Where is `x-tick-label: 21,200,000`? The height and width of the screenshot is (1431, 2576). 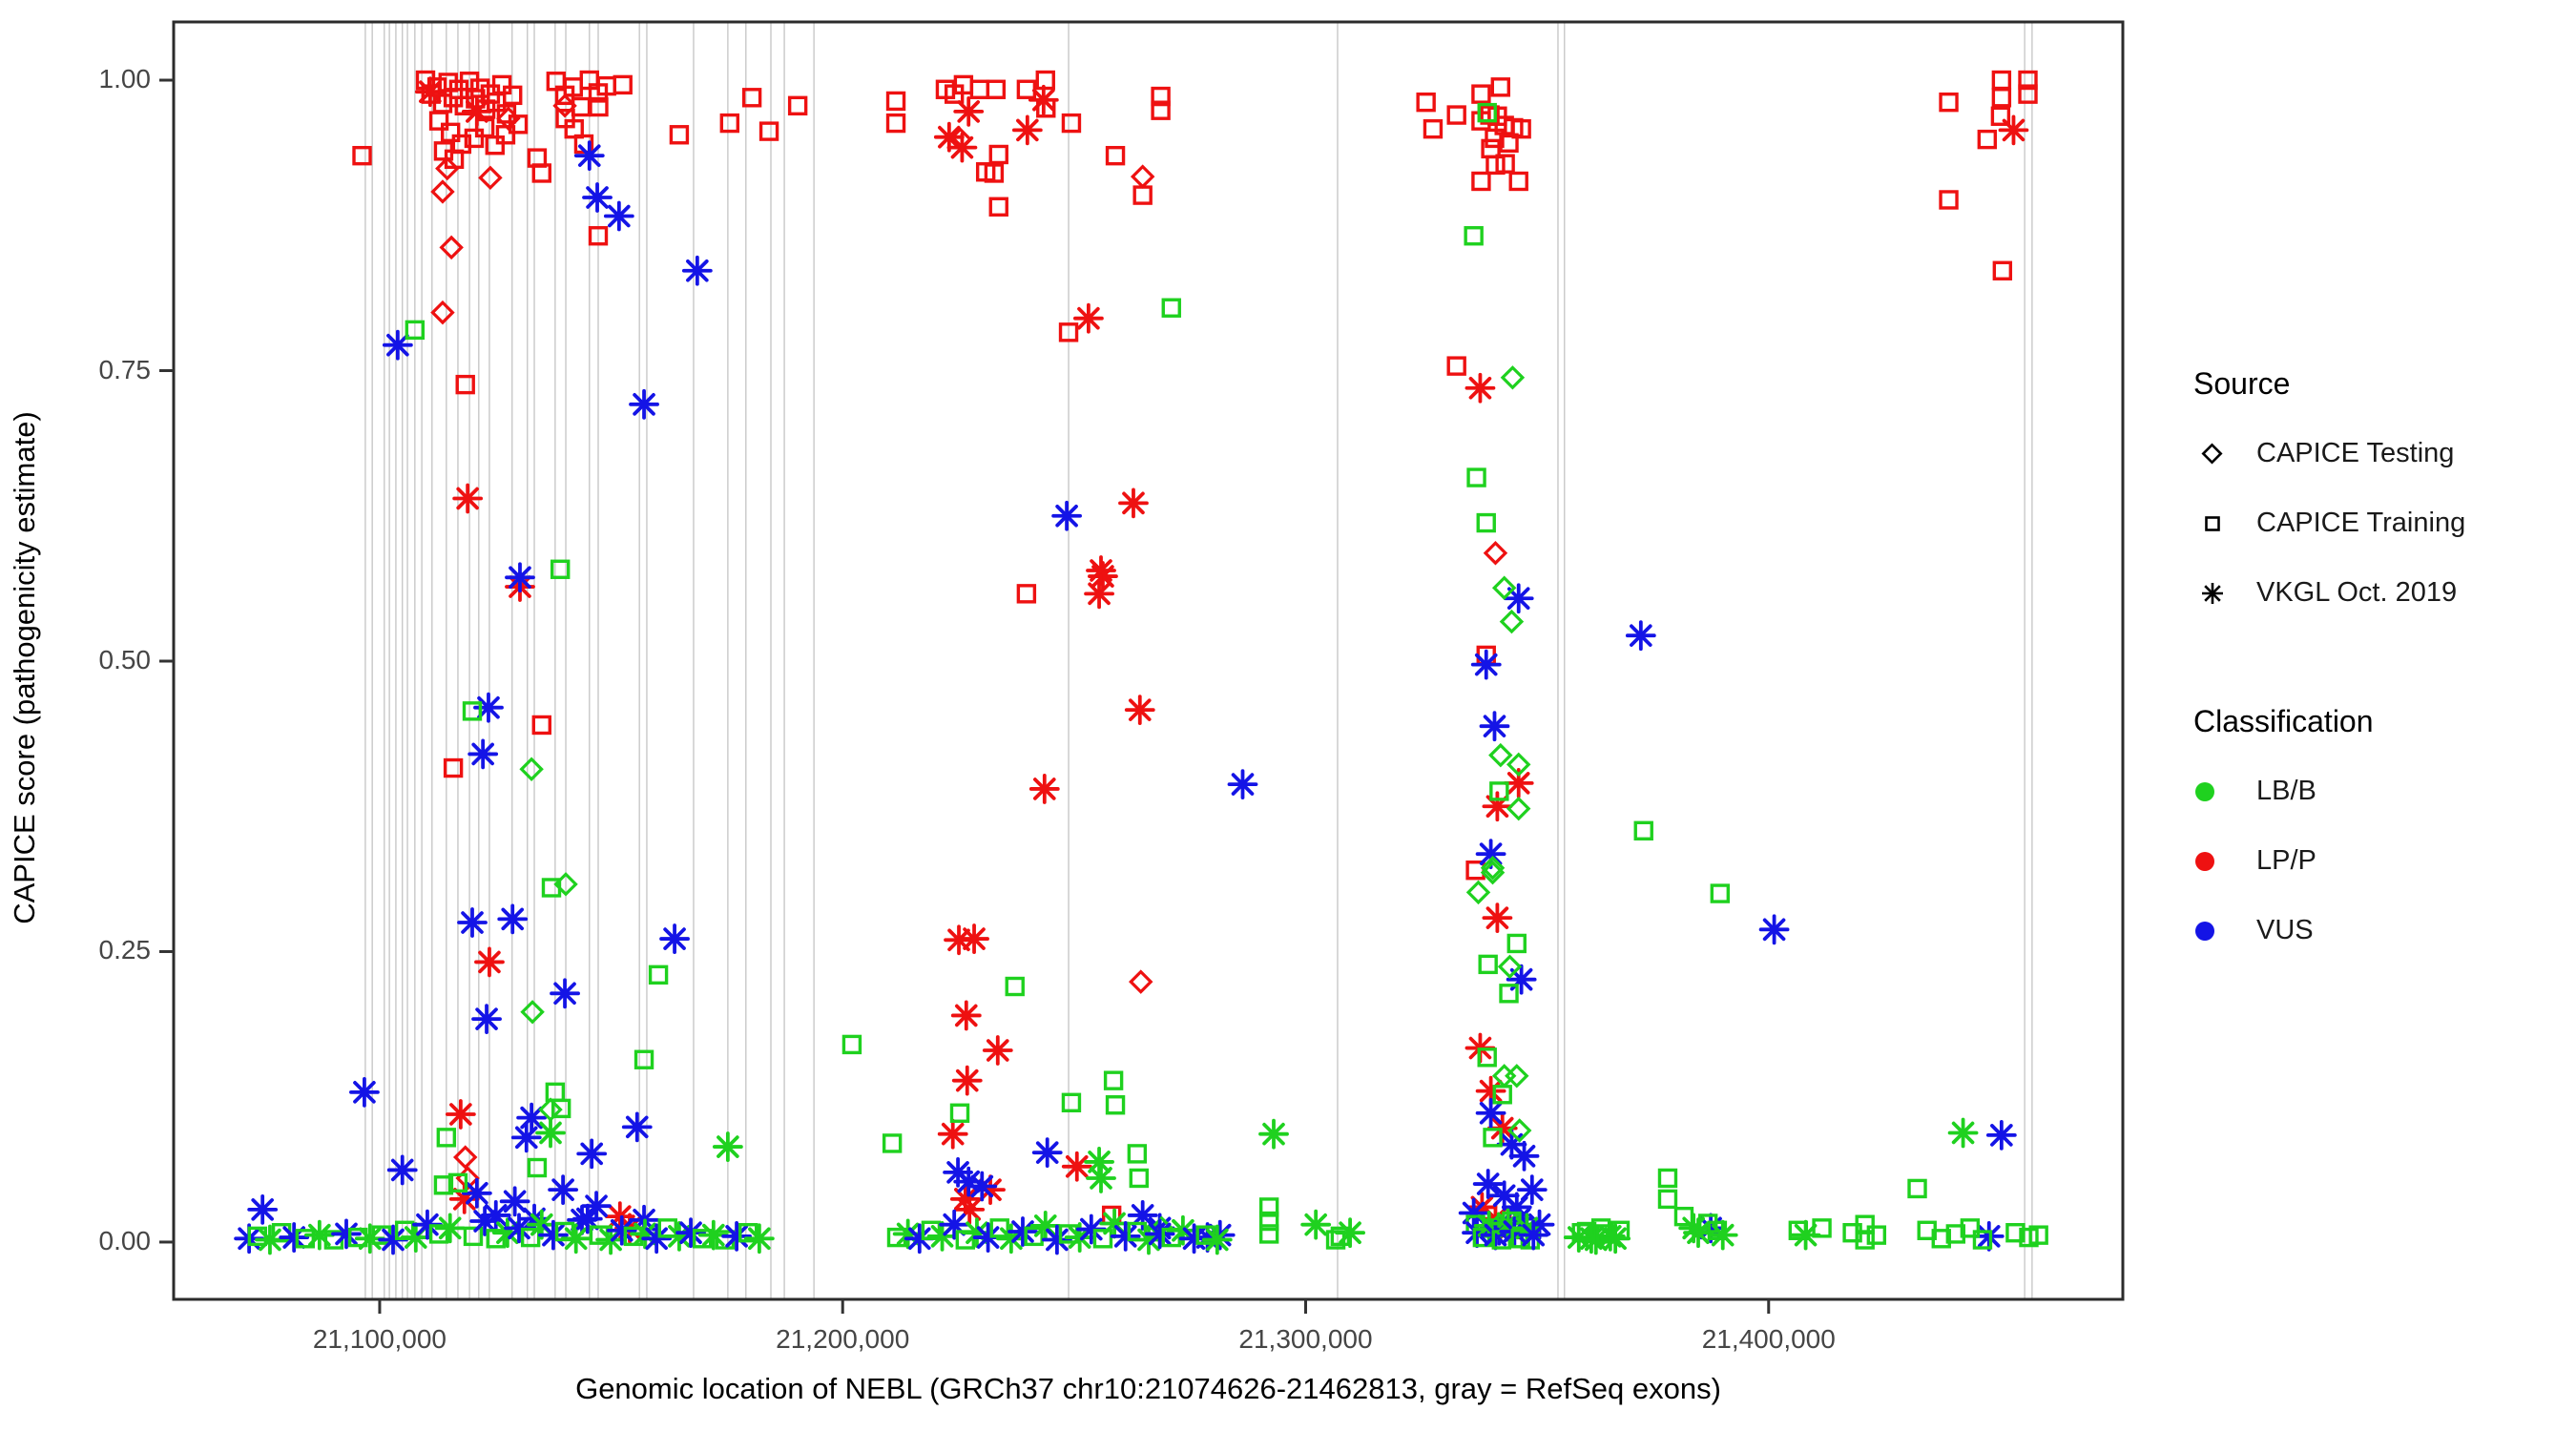
x-tick-label: 21,200,000 is located at coordinates (843, 1339).